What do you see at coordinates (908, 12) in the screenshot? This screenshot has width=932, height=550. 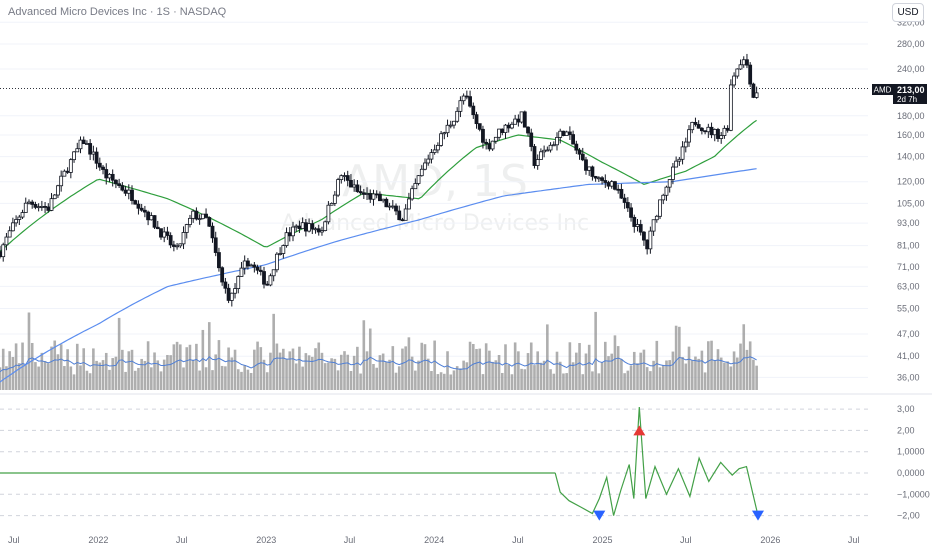 I see `currency-button: USD` at bounding box center [908, 12].